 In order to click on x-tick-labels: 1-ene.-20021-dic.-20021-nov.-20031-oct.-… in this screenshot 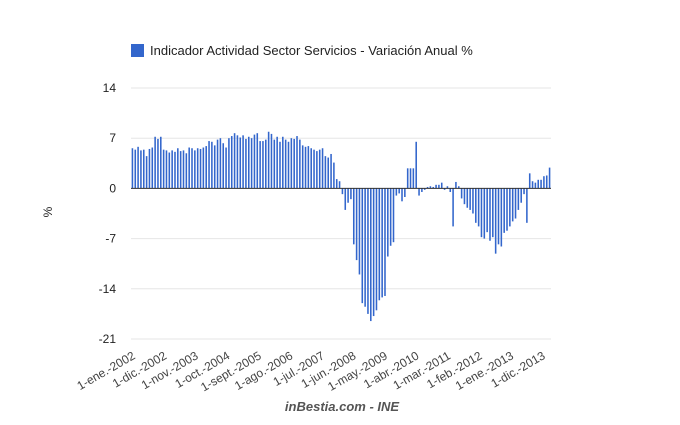, I will do `click(310, 371)`.